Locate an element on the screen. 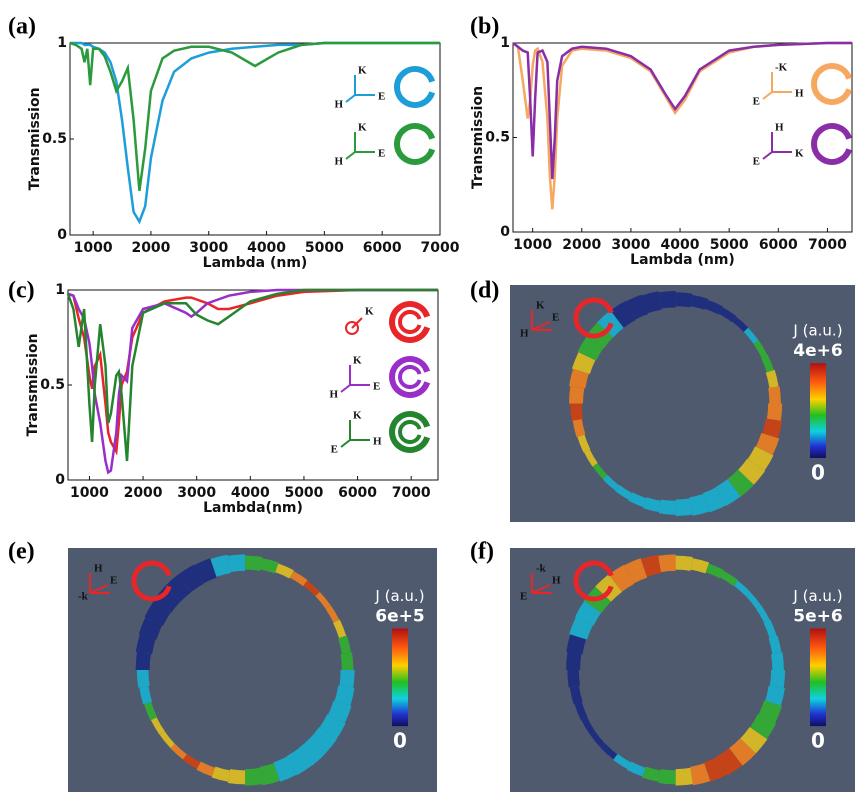 The image size is (855, 792). x-tick-label: 4000 is located at coordinates (680, 245).